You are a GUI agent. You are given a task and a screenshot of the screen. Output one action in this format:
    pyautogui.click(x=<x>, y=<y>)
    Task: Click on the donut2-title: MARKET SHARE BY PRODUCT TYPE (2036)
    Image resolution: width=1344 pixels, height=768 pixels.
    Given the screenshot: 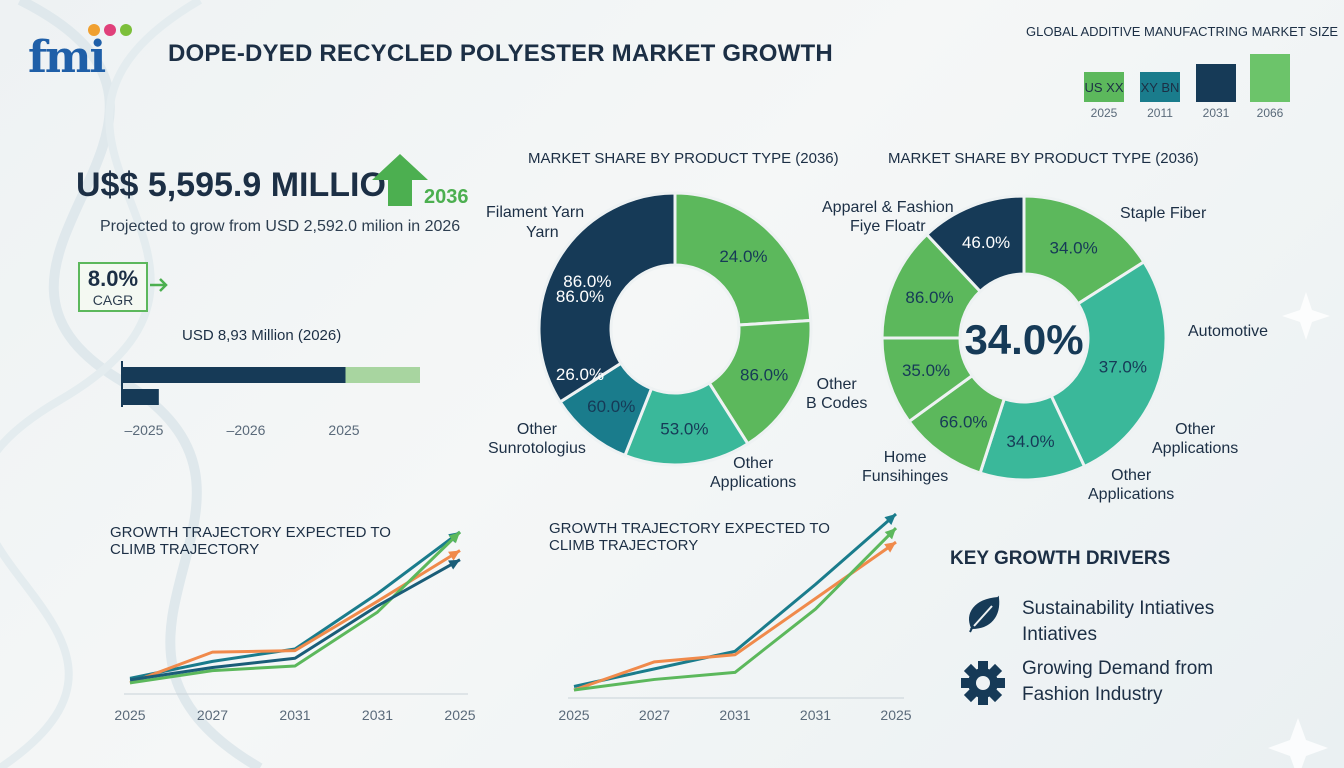 What is the action you would take?
    pyautogui.click(x=1043, y=158)
    